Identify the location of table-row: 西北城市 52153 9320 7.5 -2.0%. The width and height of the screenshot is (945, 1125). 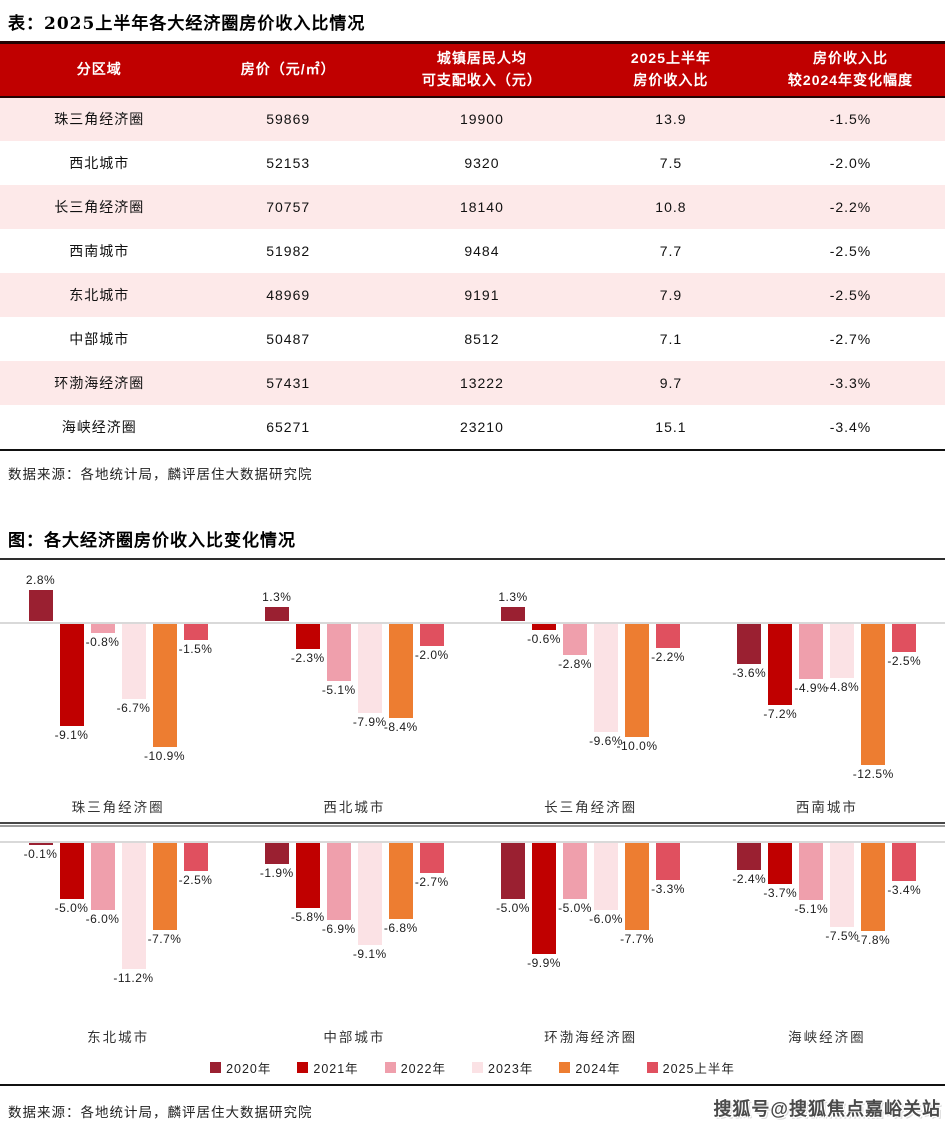
(472, 162).